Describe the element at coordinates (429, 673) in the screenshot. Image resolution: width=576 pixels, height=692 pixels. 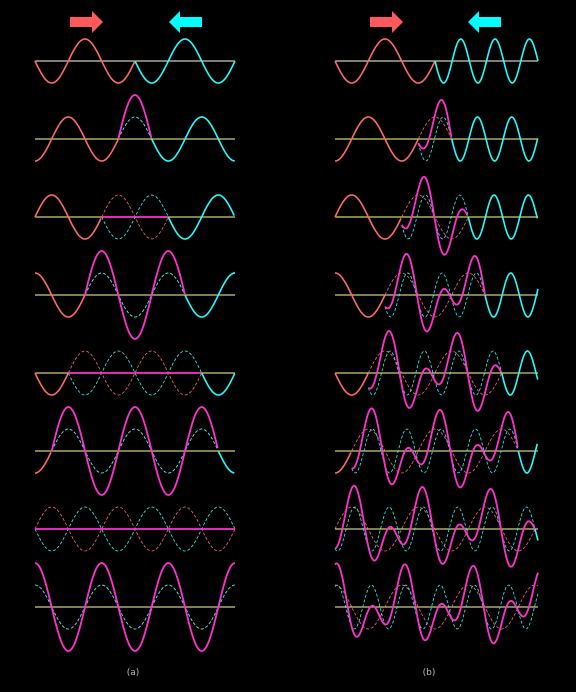
I see `caption: (b)` at that location.